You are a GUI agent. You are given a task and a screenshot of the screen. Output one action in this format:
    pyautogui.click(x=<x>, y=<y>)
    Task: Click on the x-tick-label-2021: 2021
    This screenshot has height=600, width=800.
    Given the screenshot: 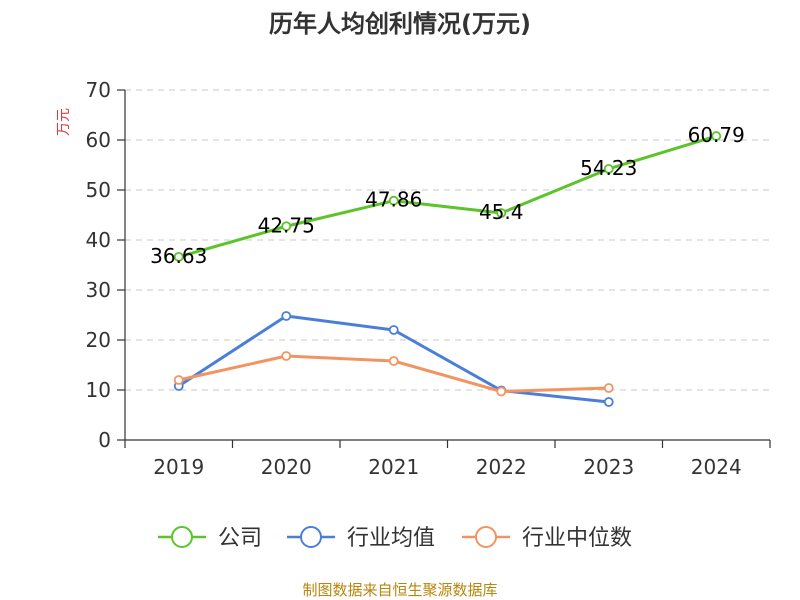 What is the action you would take?
    pyautogui.click(x=393, y=467)
    